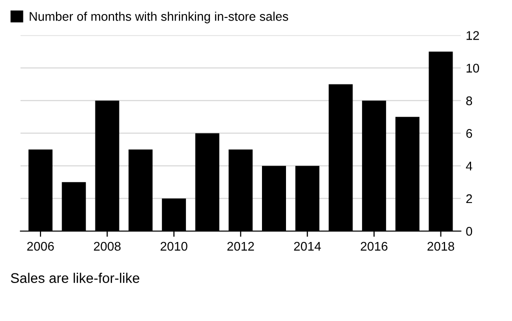 Image resolution: width=512 pixels, height=321 pixels. What do you see at coordinates (307, 246) in the screenshot?
I see `x-tick-label: 2014` at bounding box center [307, 246].